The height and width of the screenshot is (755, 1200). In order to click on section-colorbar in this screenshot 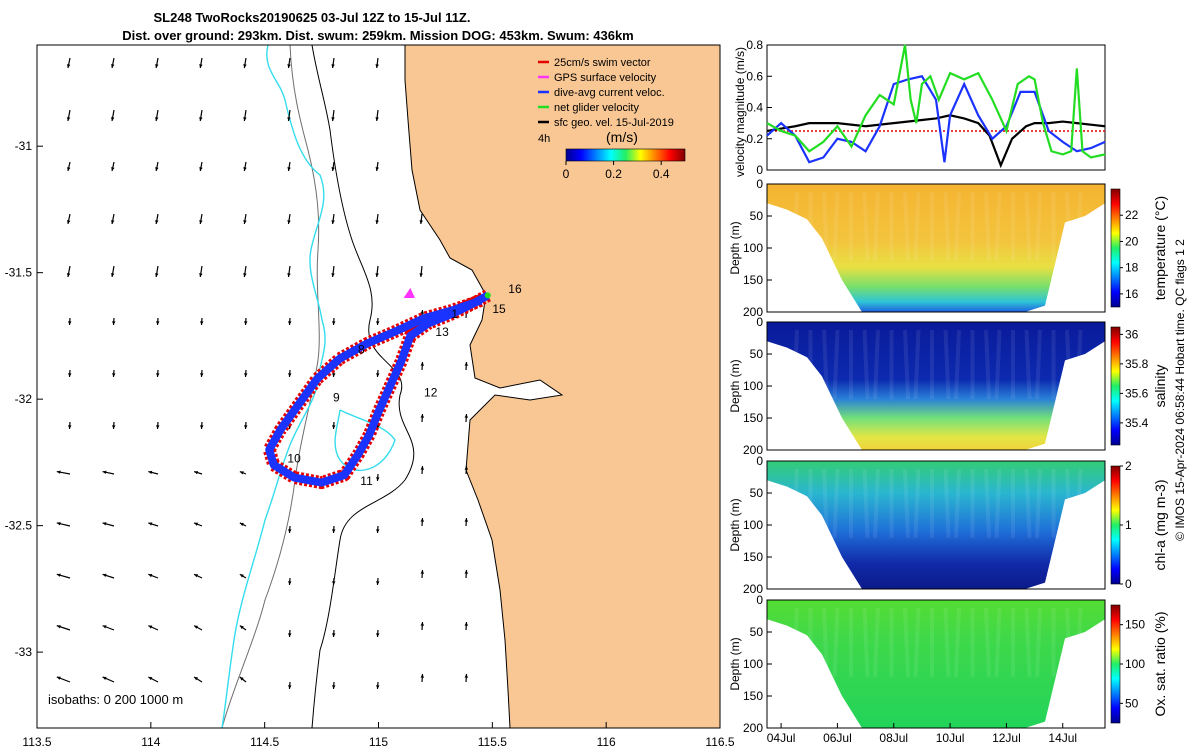, I will do `click(1115, 386)`.